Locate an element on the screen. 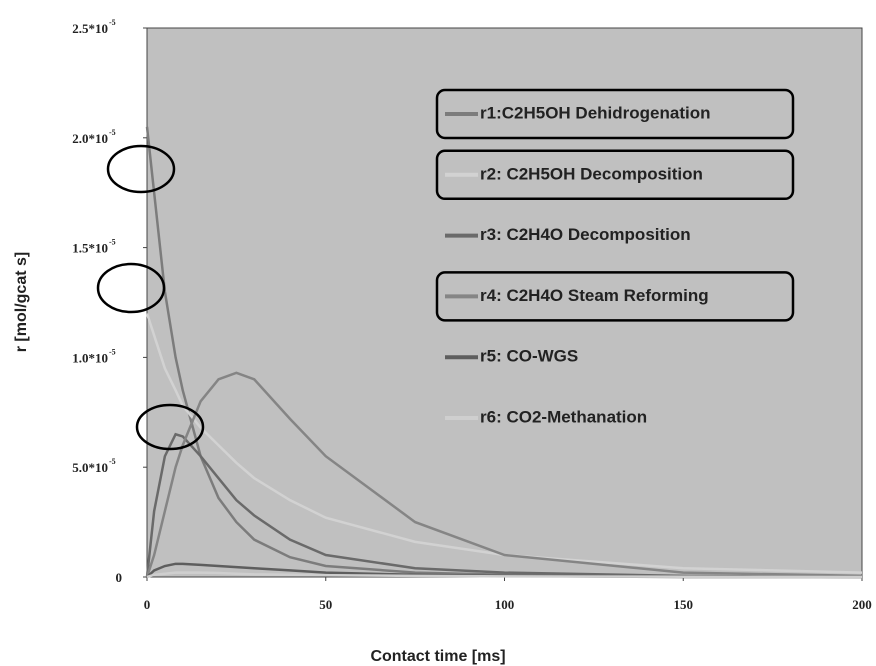  legend-label: r2: C2H5OH Decomposition is located at coordinates (591, 173).